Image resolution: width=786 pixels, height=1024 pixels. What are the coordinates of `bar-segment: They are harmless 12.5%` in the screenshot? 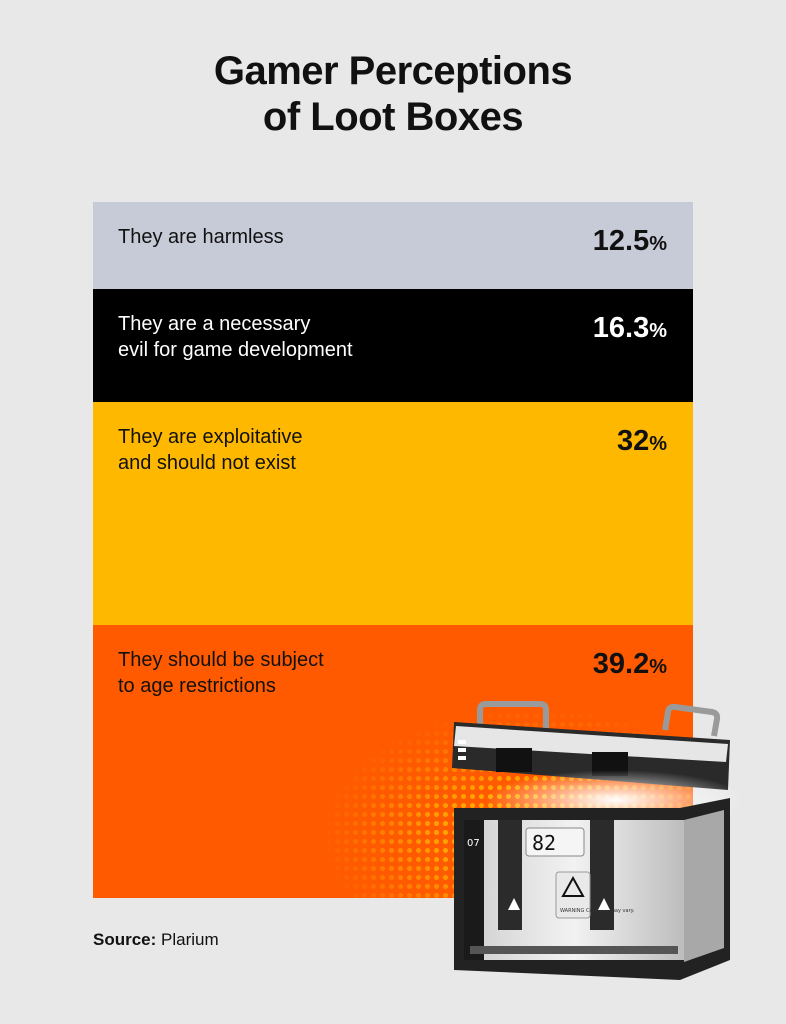 It's located at (393, 245).